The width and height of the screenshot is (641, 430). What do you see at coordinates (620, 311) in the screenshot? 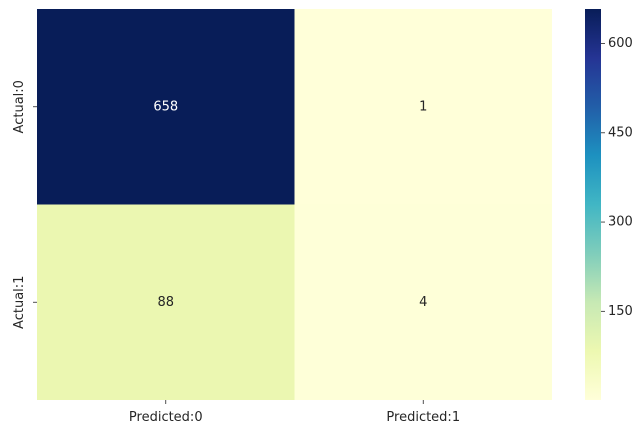
I see `colorbar-tick-label: 150` at bounding box center [620, 311].